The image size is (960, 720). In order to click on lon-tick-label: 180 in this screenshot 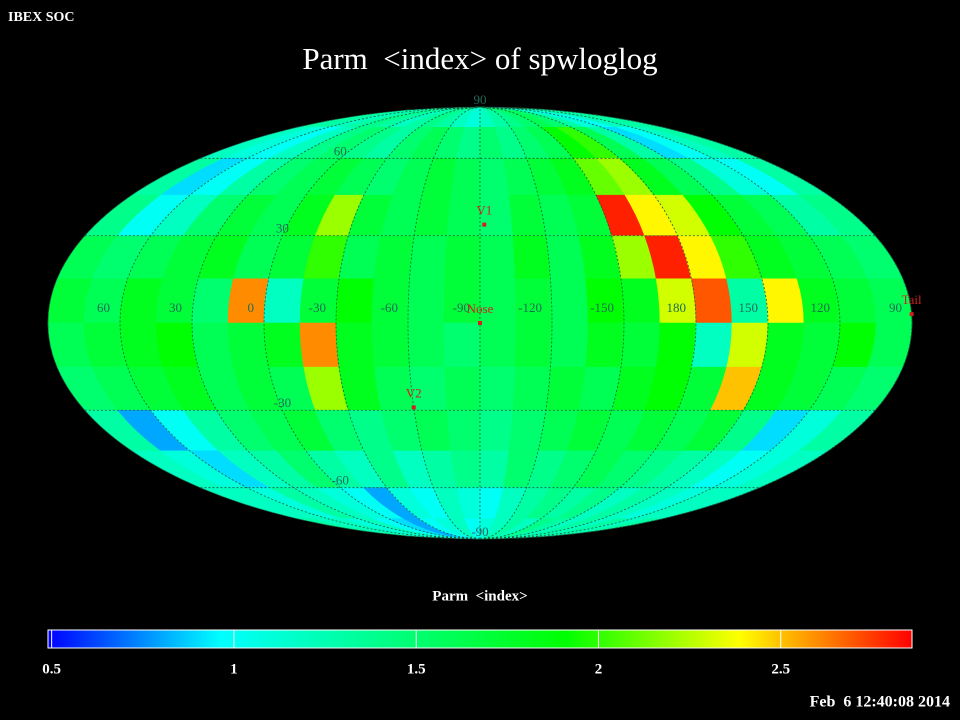, I will do `click(677, 307)`.